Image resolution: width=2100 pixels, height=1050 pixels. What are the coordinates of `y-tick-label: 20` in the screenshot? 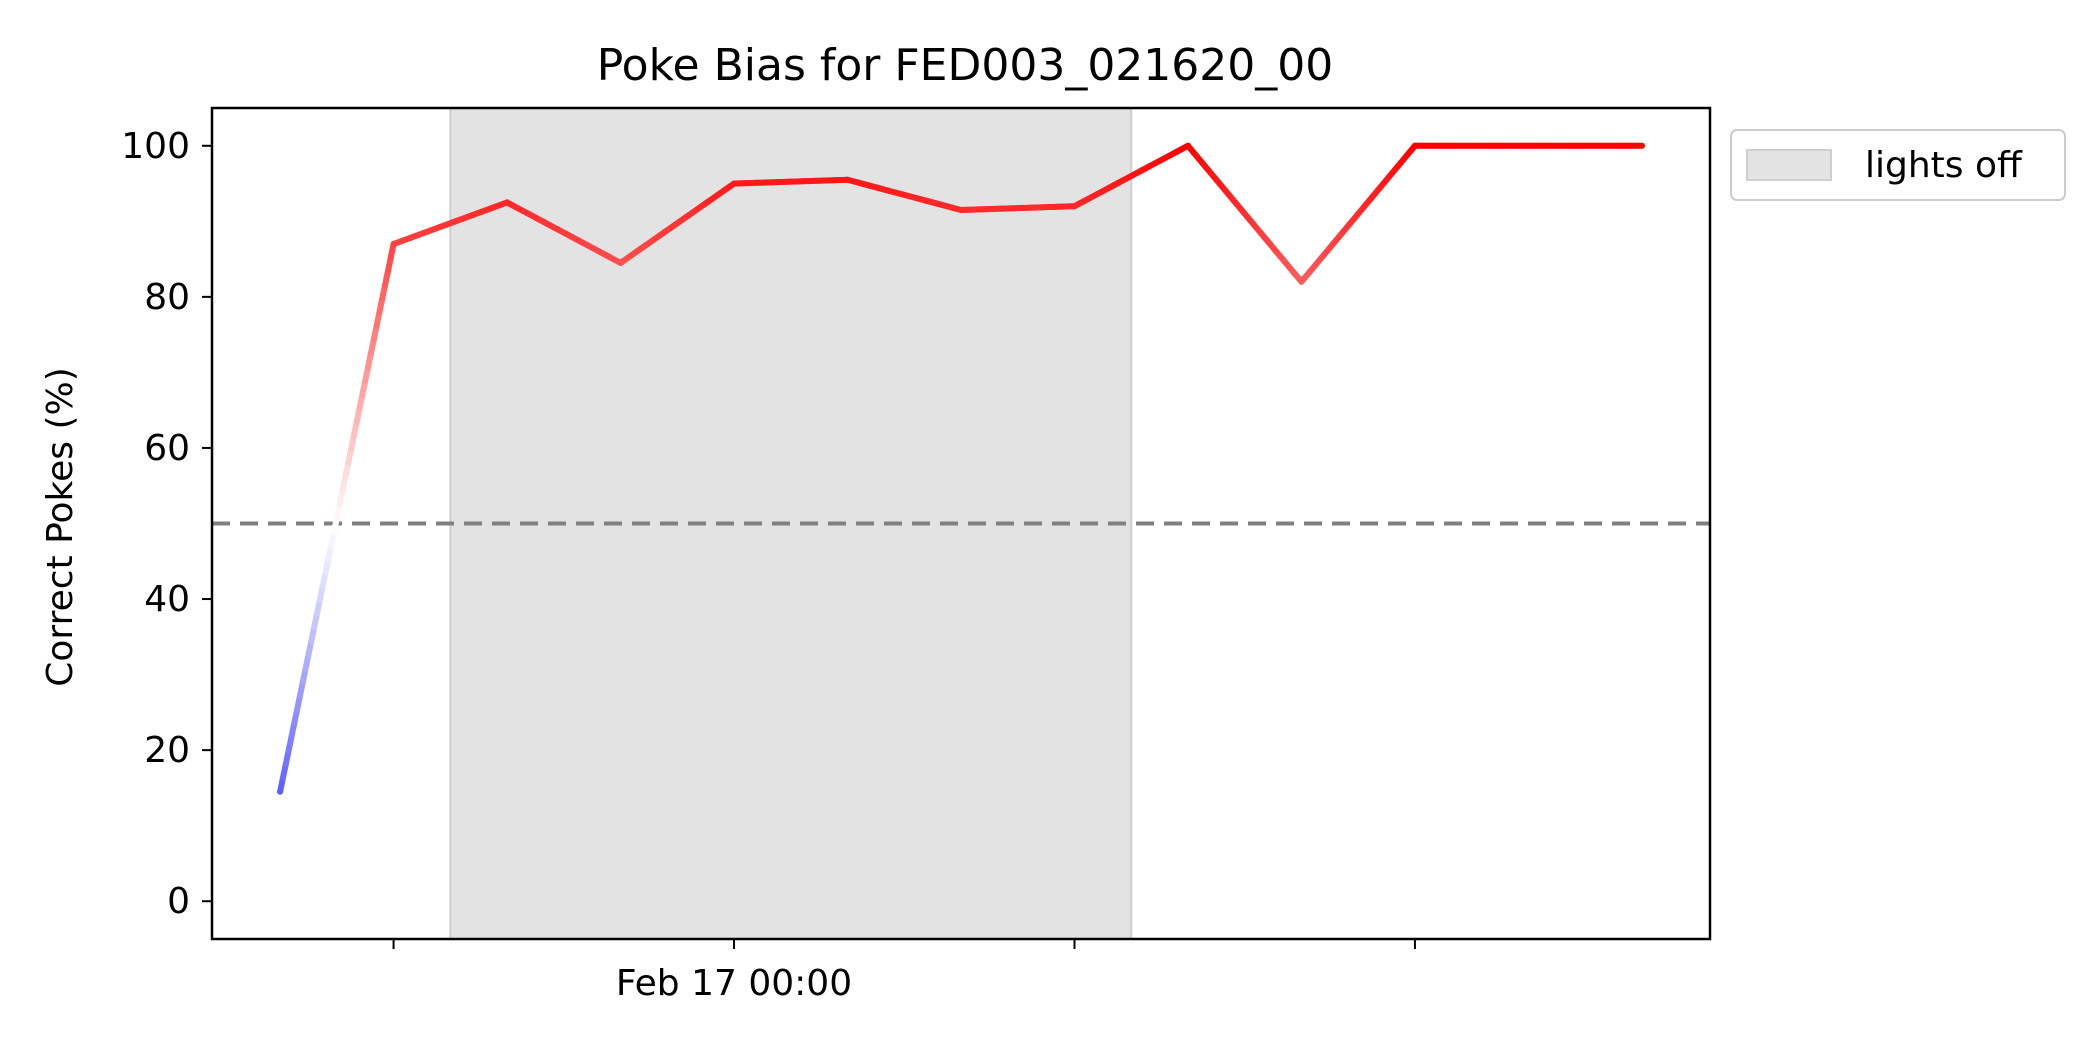 It's located at (167, 750).